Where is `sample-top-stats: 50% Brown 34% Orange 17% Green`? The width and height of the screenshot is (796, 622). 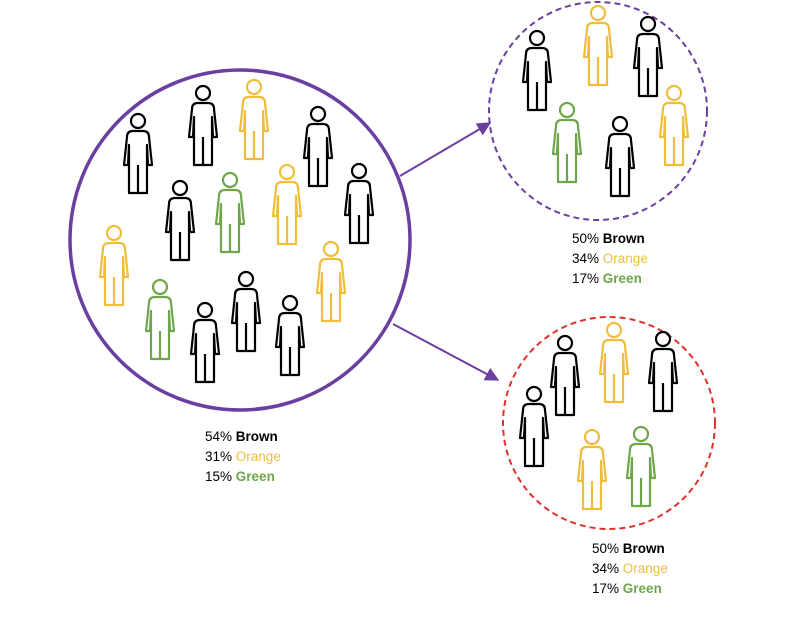 sample-top-stats: 50% Brown 34% Orange 17% Green is located at coordinates (610, 259).